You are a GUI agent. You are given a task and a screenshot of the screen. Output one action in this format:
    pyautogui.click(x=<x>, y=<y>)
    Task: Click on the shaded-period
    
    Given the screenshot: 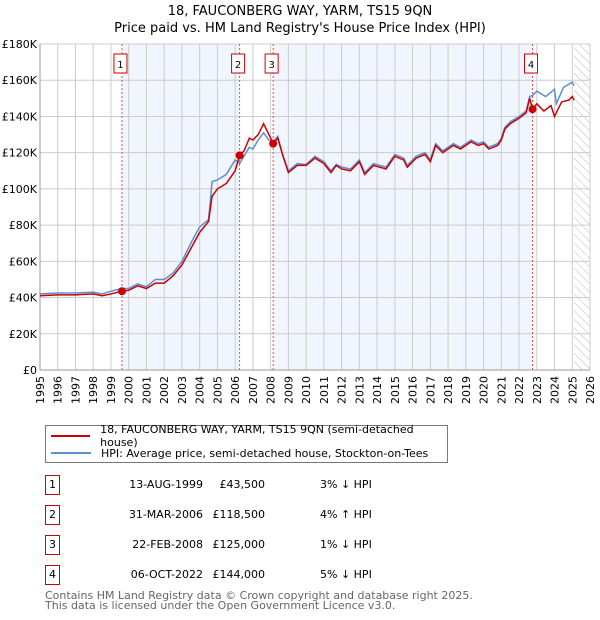 What is the action you would take?
    pyautogui.click(x=180, y=207)
    